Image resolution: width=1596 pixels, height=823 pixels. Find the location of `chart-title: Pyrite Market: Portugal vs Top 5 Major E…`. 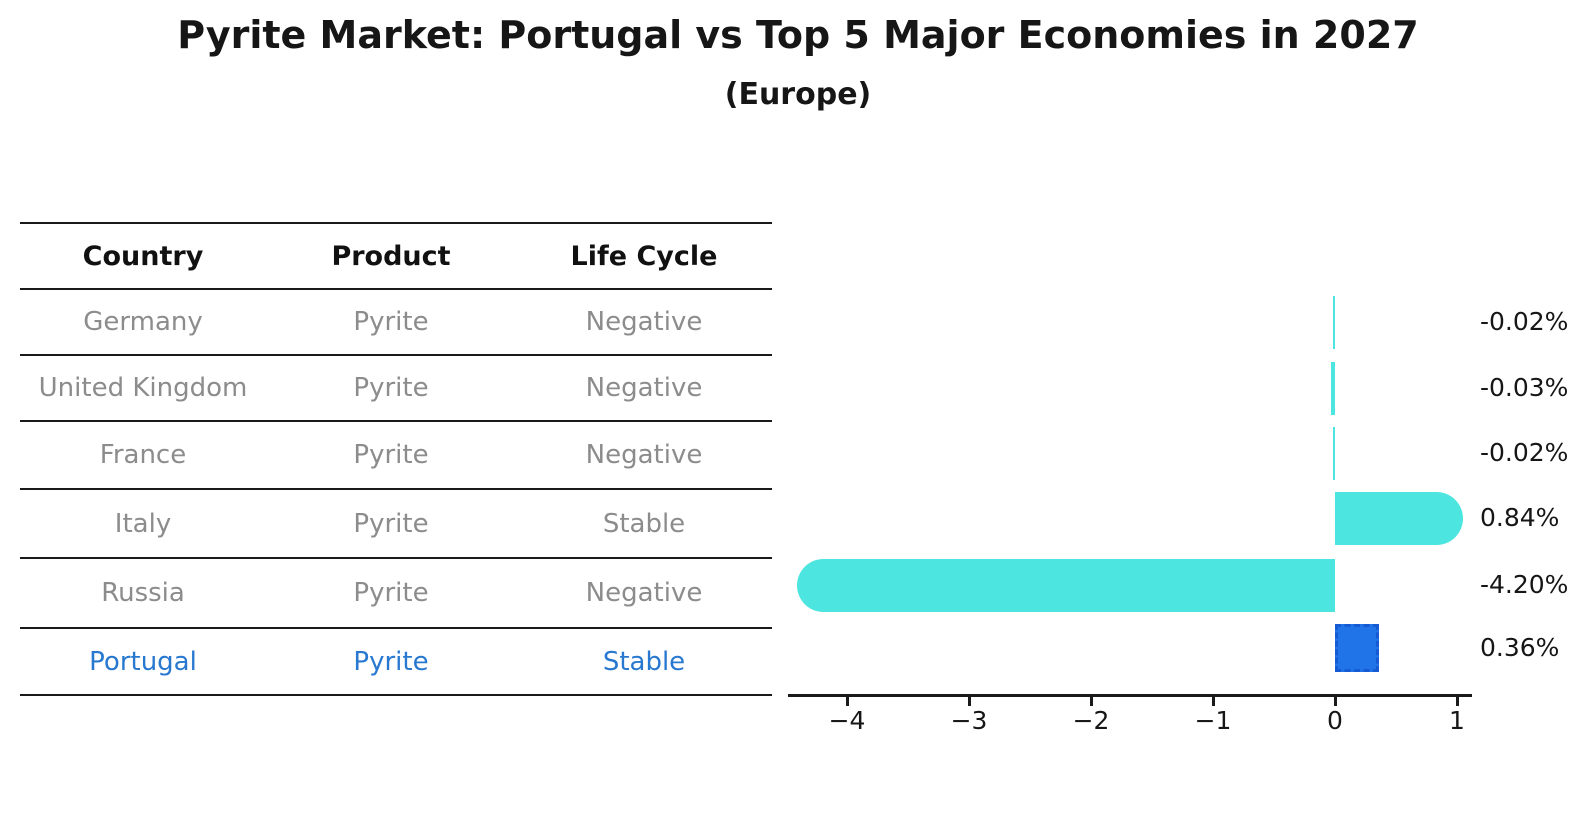

chart-title: Pyrite Market: Portugal vs Top 5 Major E… is located at coordinates (798, 35).